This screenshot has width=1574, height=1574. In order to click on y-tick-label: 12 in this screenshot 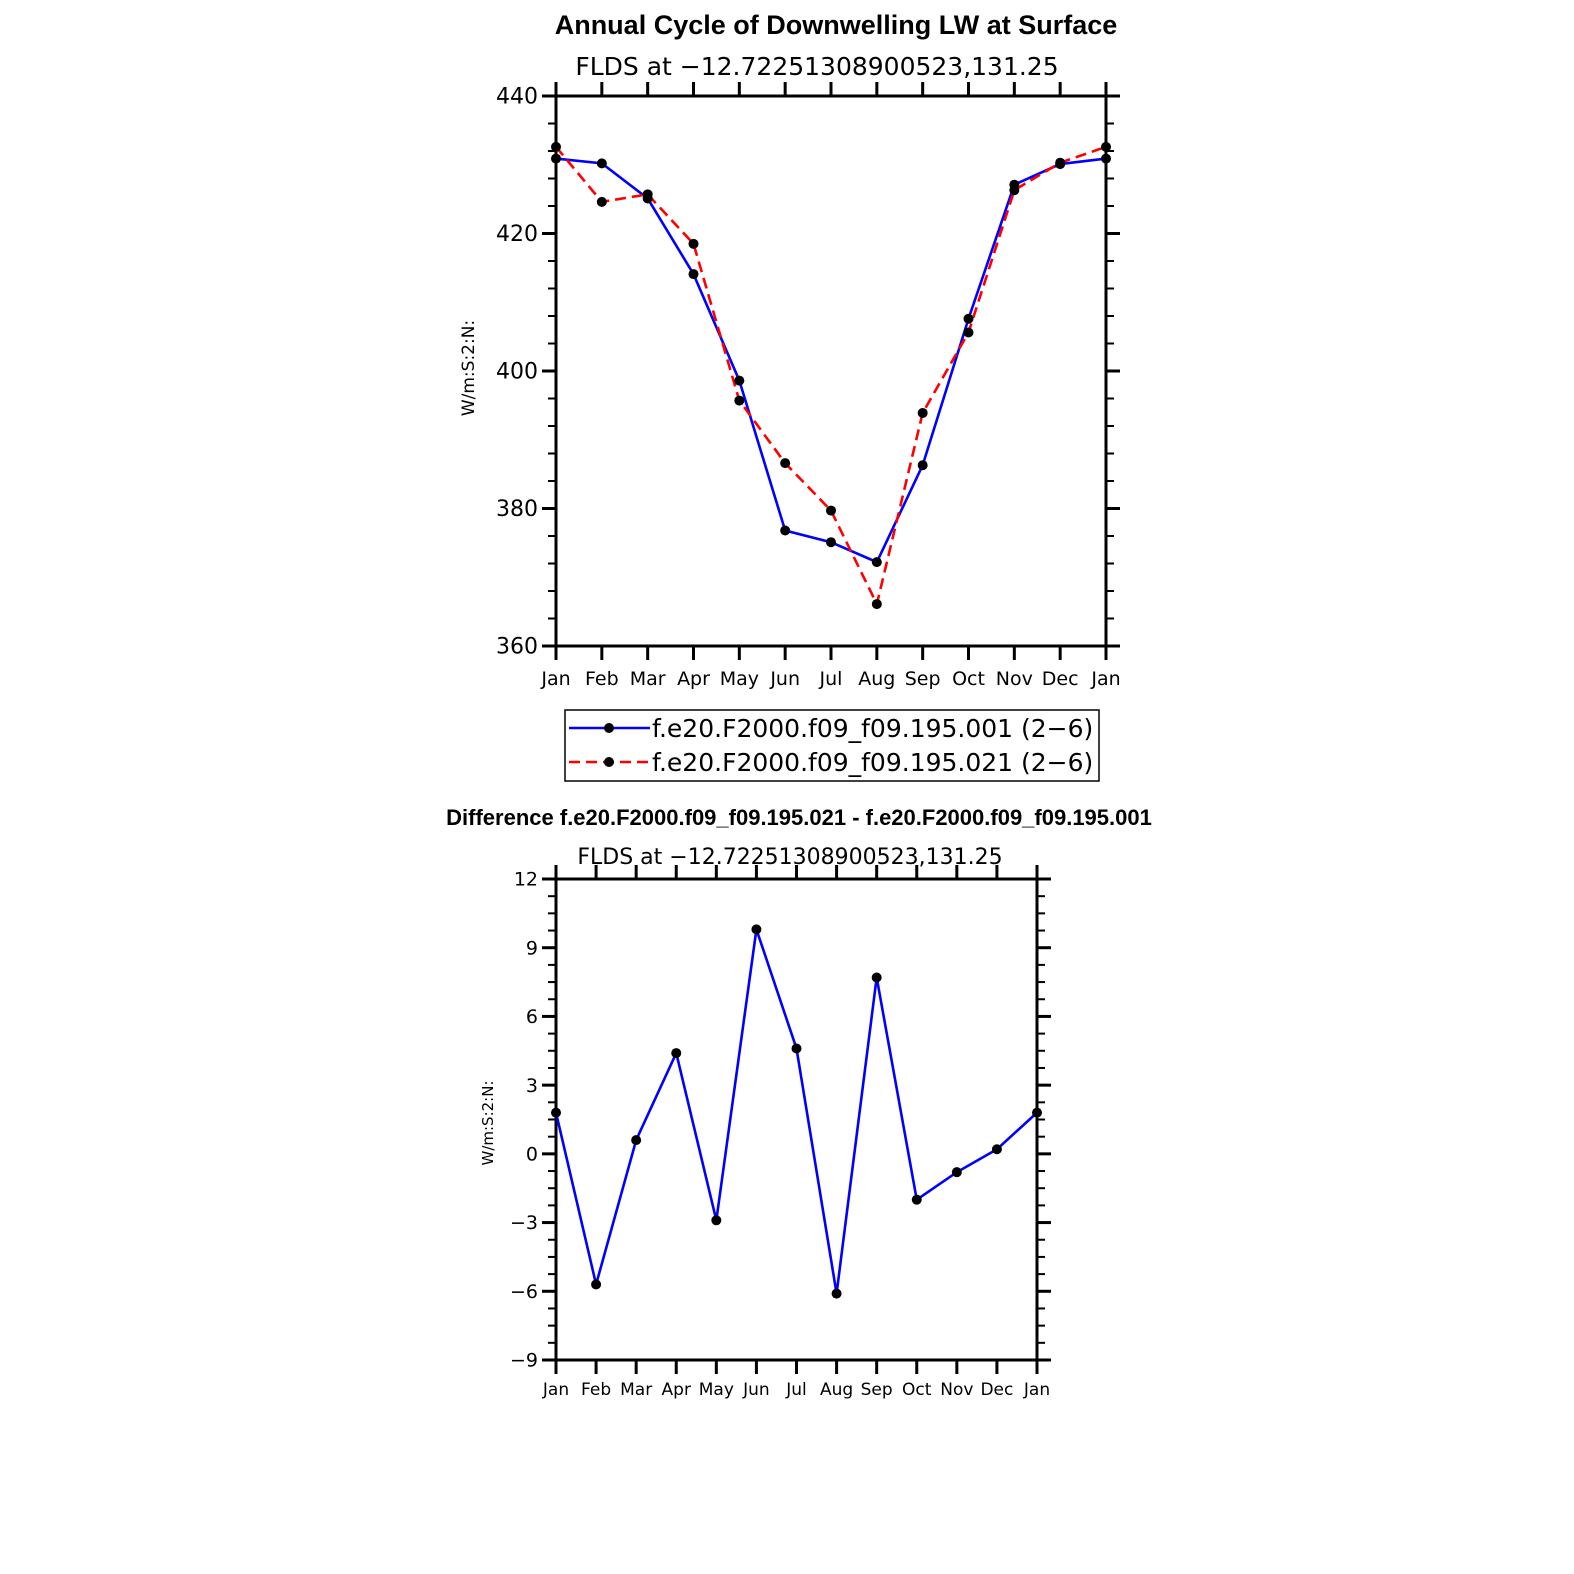, I will do `click(526, 880)`.